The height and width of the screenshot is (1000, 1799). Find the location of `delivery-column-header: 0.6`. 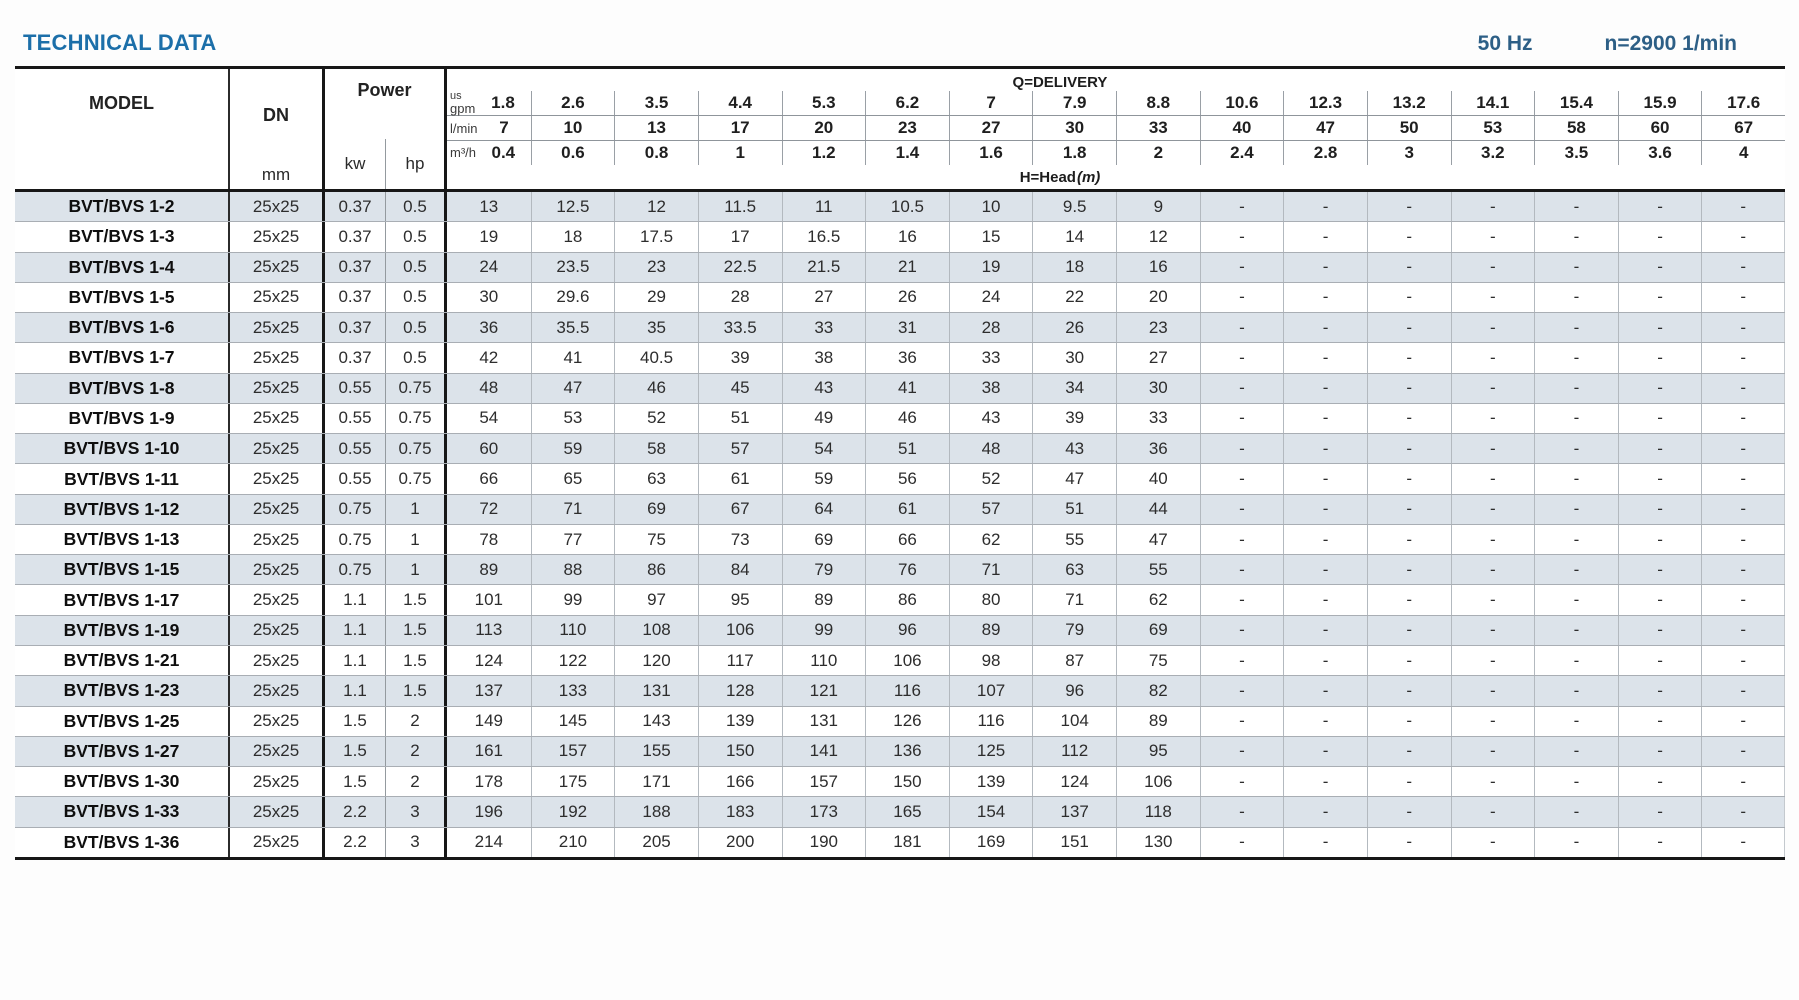

delivery-column-header: 0.6 is located at coordinates (572, 153).